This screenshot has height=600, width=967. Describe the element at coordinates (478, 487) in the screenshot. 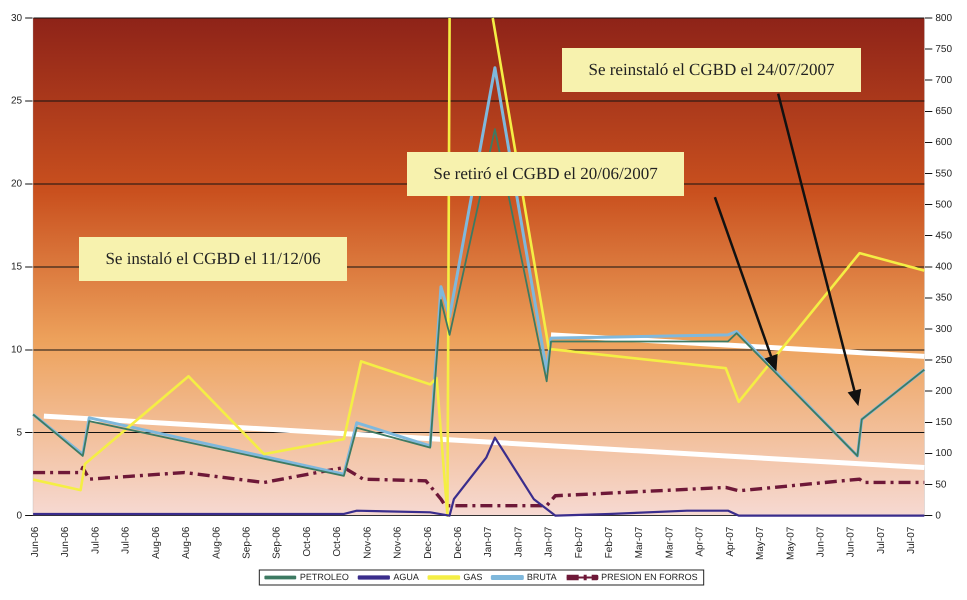

I see `line-series` at that location.